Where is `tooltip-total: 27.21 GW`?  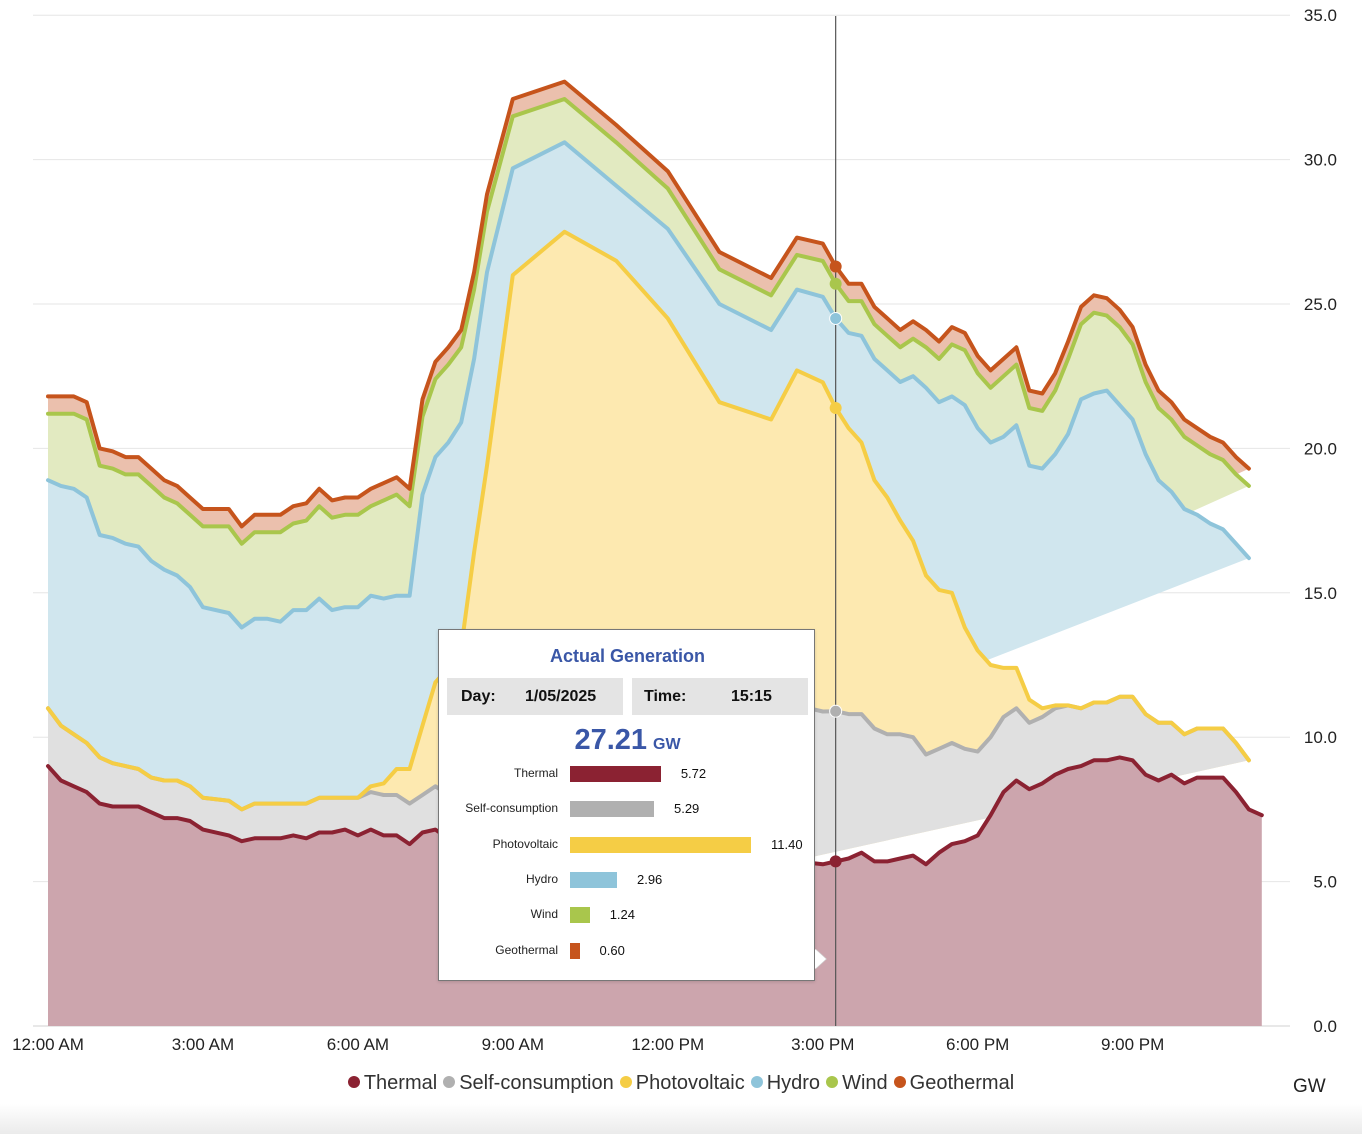
tooltip-total: 27.21 GW is located at coordinates (627, 740).